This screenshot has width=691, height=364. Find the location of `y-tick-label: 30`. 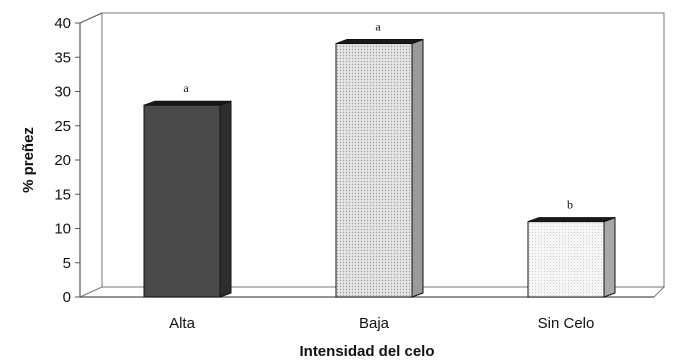

y-tick-label: 30 is located at coordinates (62, 92).